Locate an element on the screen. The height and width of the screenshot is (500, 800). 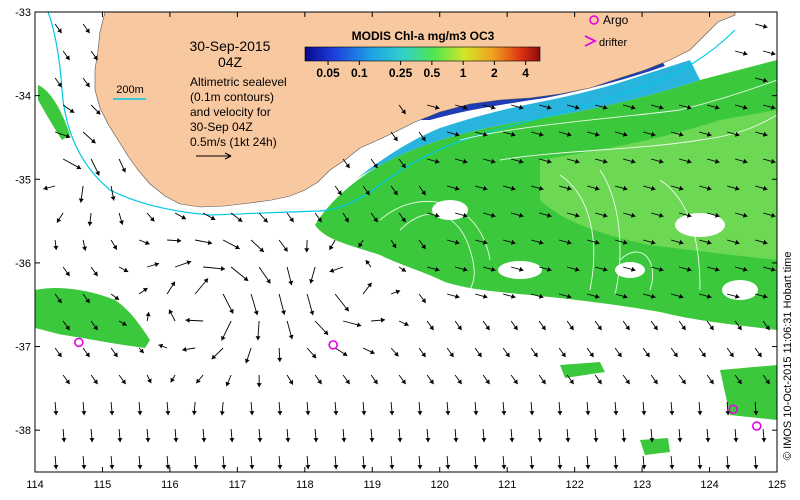
y-tick-label: -37 is located at coordinates (23, 348).